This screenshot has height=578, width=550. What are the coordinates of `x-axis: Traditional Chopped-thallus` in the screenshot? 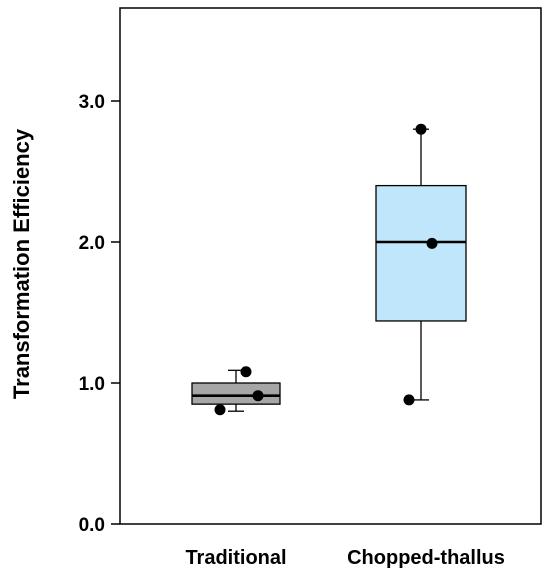 It's located at (344, 558).